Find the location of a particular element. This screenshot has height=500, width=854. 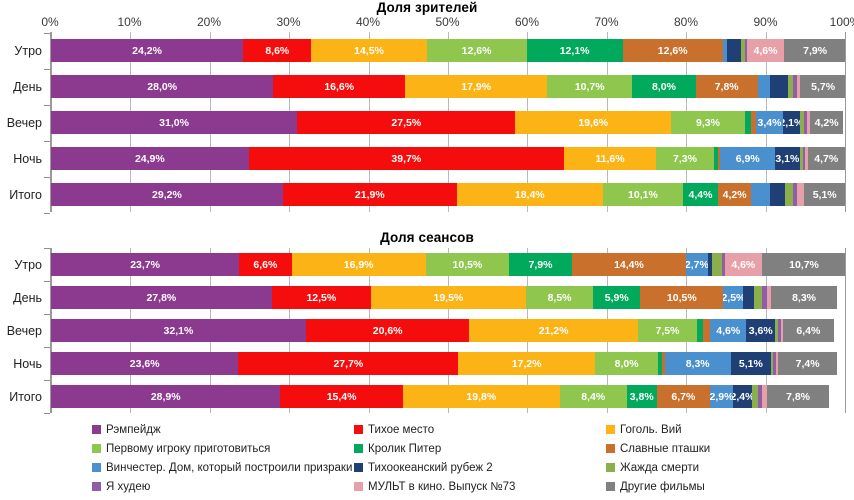

bar-segment: 20,6% is located at coordinates (387, 330).